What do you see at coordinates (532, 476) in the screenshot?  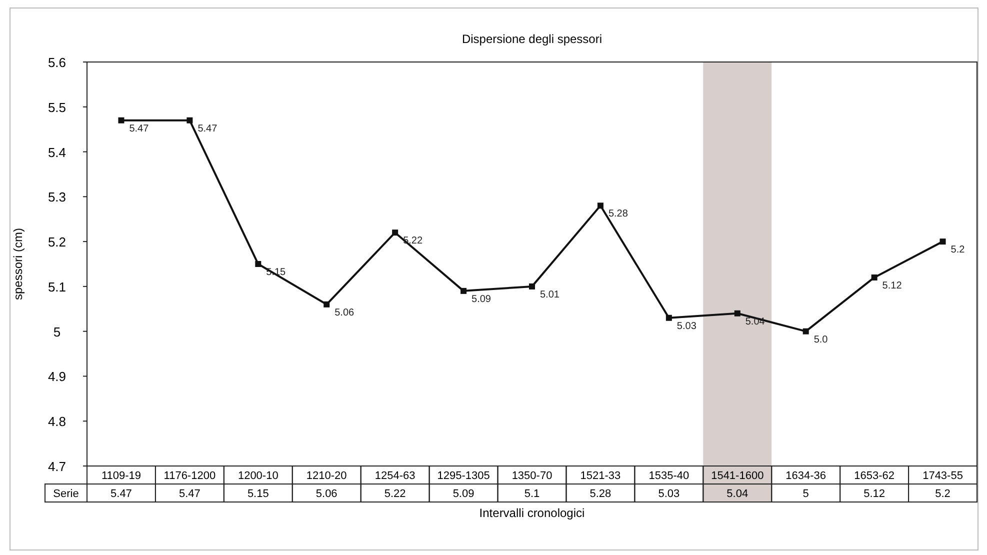 I see `x-tick-label: 1350-70` at bounding box center [532, 476].